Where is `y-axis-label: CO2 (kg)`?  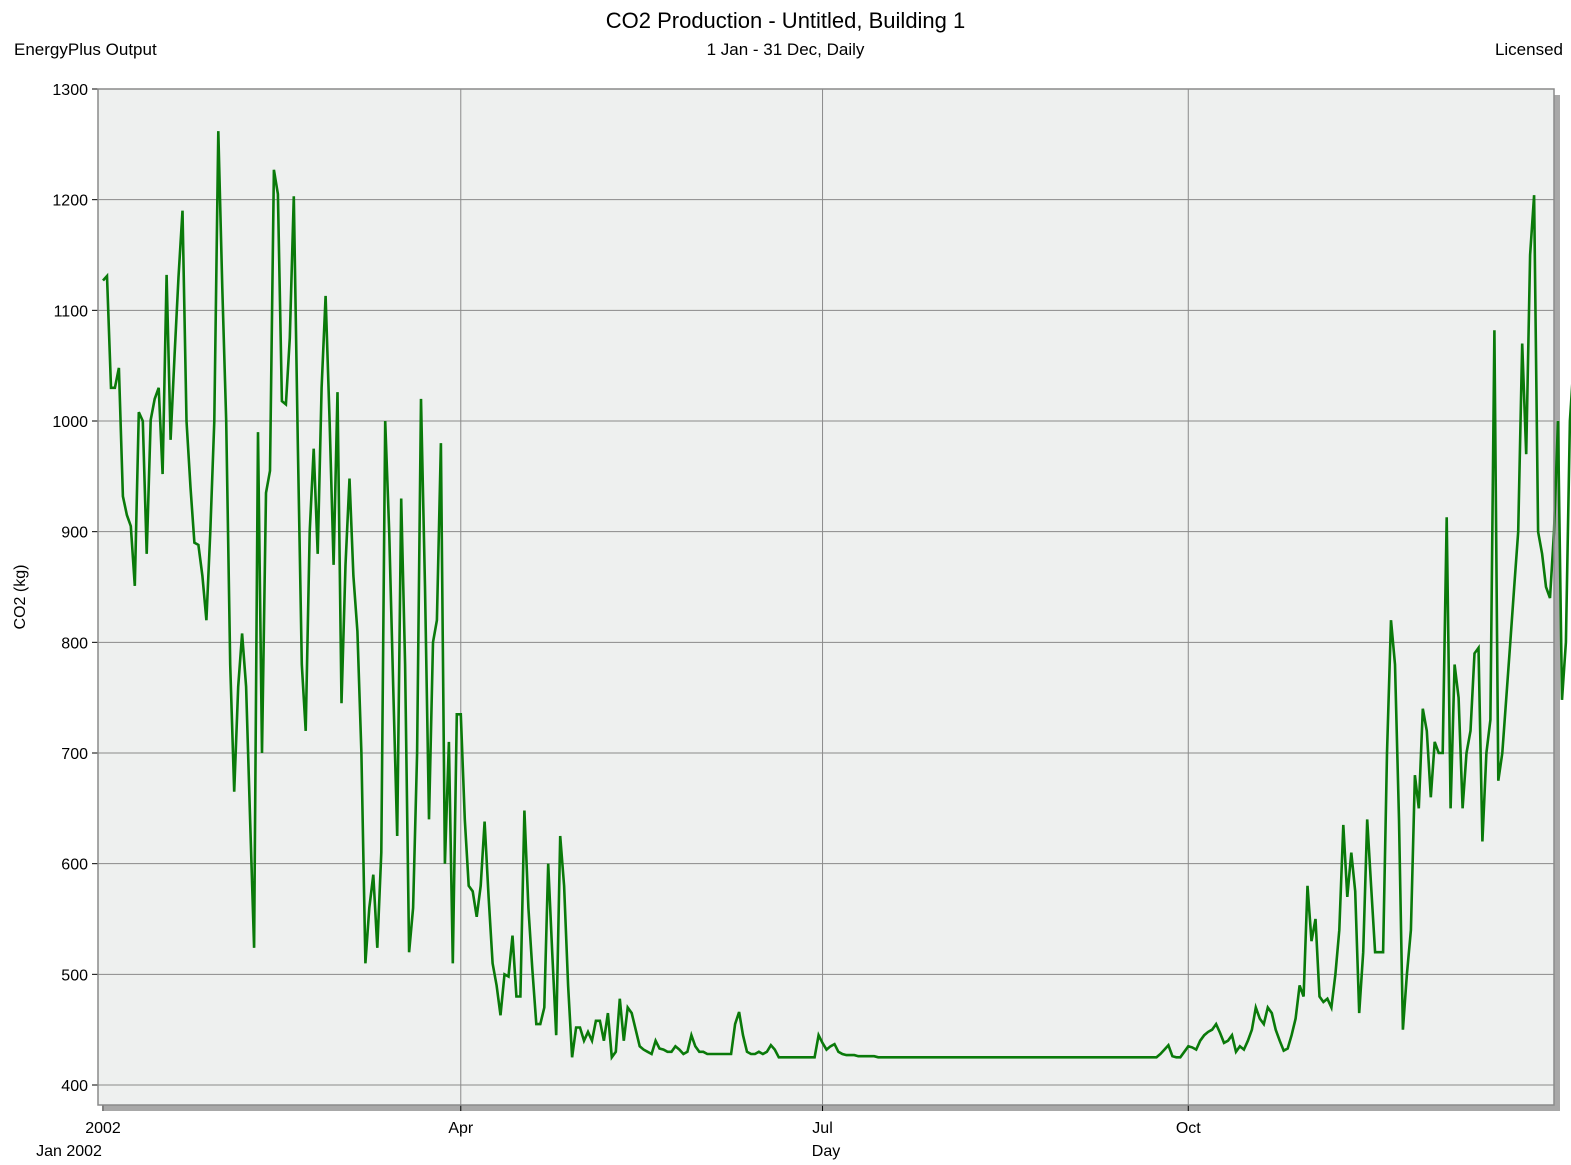
y-axis-label: CO2 (kg) is located at coordinates (20, 597).